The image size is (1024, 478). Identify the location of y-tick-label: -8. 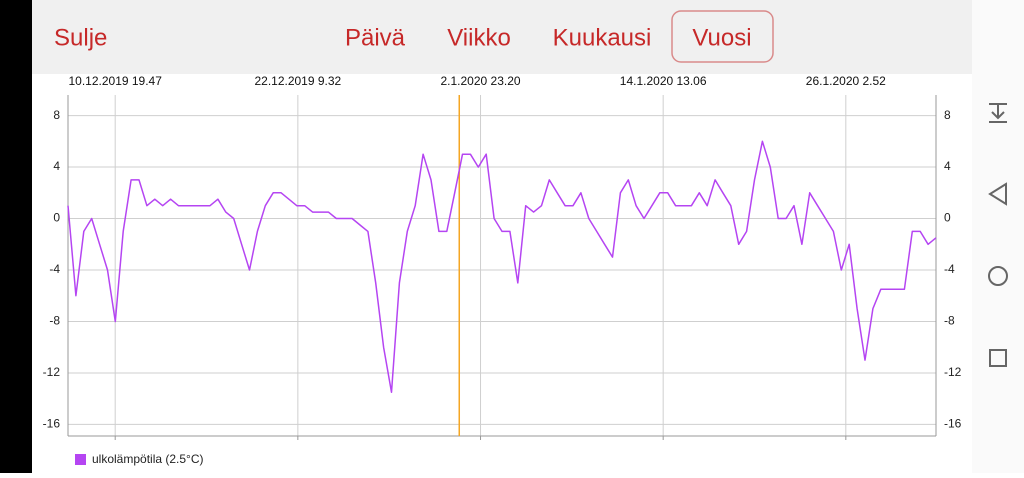
(54, 321).